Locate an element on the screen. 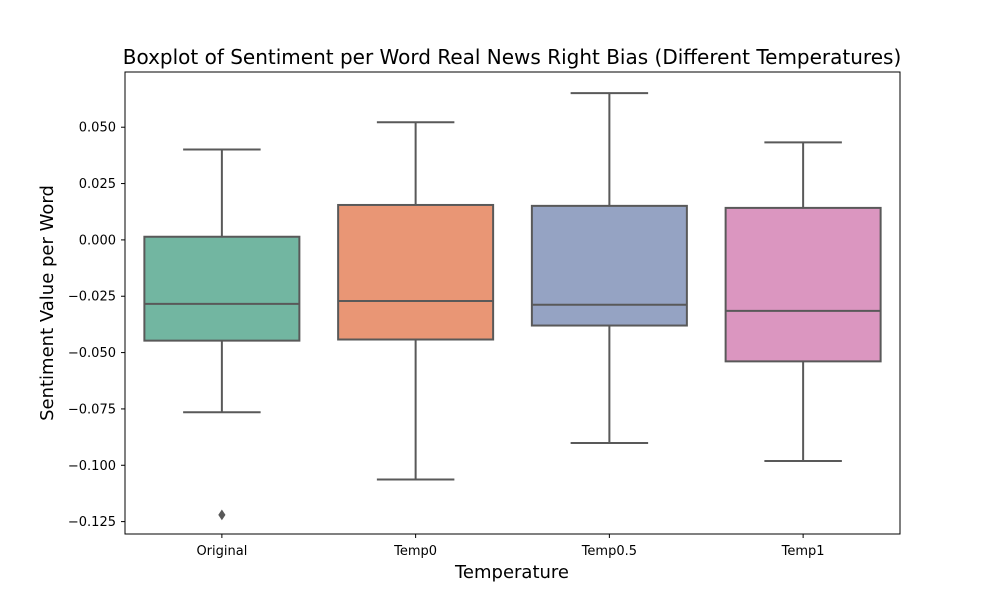 The width and height of the screenshot is (1000, 600). y-tick-label: −0.025 is located at coordinates (92, 297).